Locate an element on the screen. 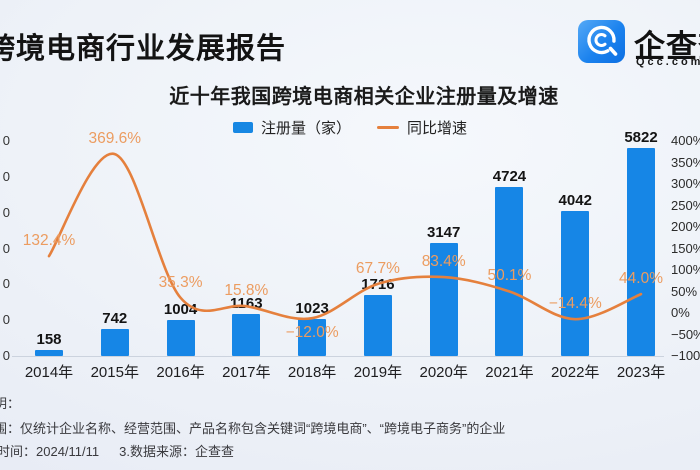 This screenshot has height=470, width=700. growth-label-2017年: 15.8% is located at coordinates (246, 291).